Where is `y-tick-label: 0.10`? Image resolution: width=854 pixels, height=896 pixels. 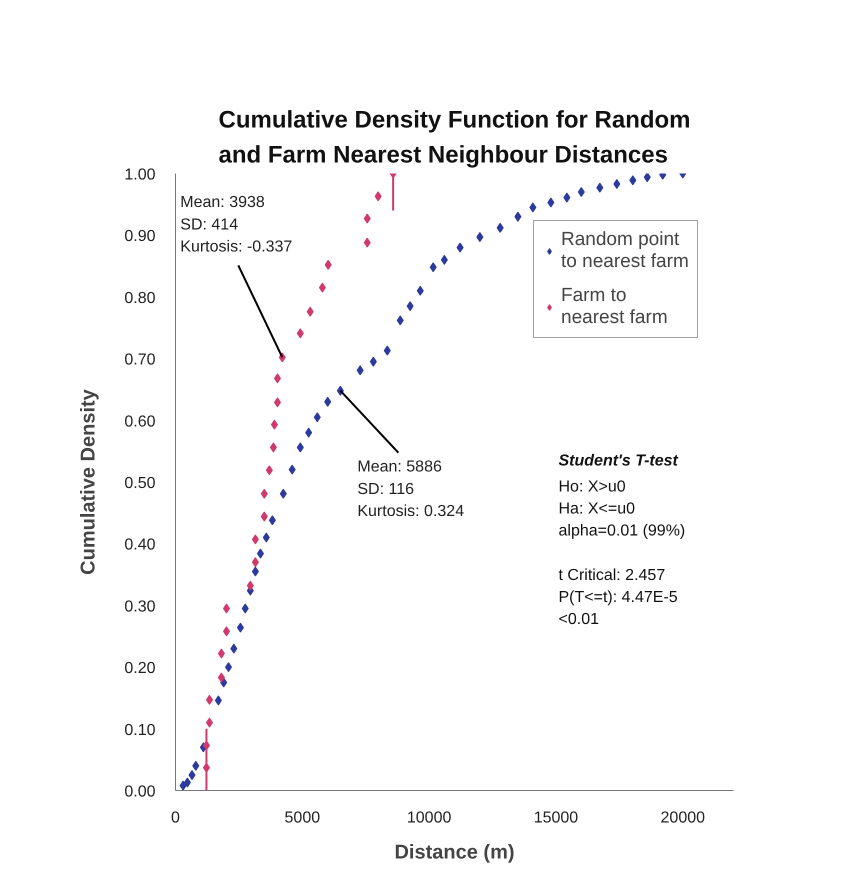
y-tick-label: 0.10 is located at coordinates (140, 730).